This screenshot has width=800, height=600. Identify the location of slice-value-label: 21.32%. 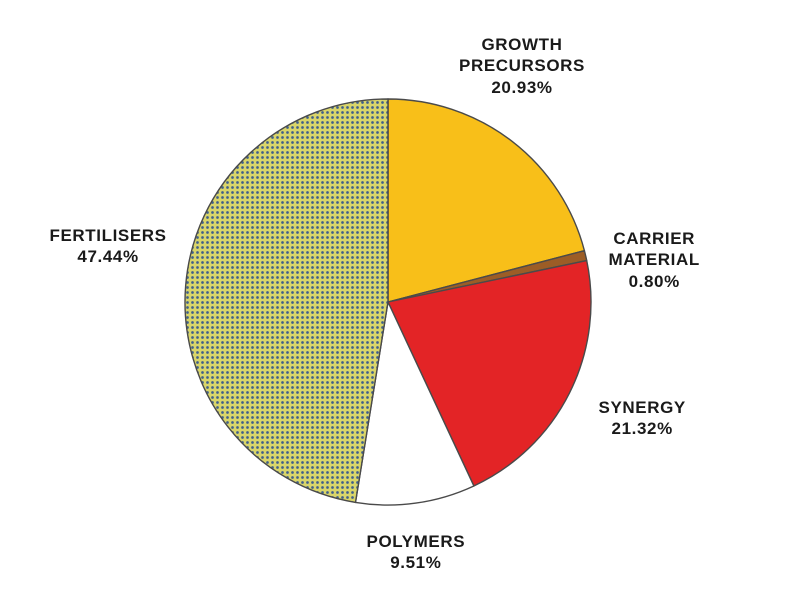
(642, 428).